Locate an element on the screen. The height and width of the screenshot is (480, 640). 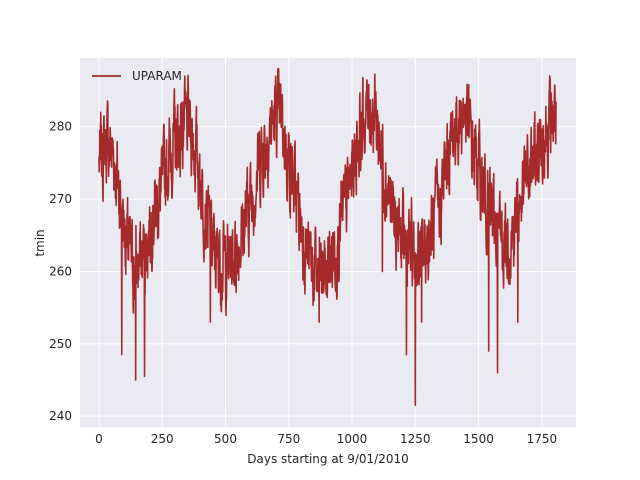
x-axis-ticks: 0 250 500 750 1000 1250 1500 1750 is located at coordinates (326, 439).